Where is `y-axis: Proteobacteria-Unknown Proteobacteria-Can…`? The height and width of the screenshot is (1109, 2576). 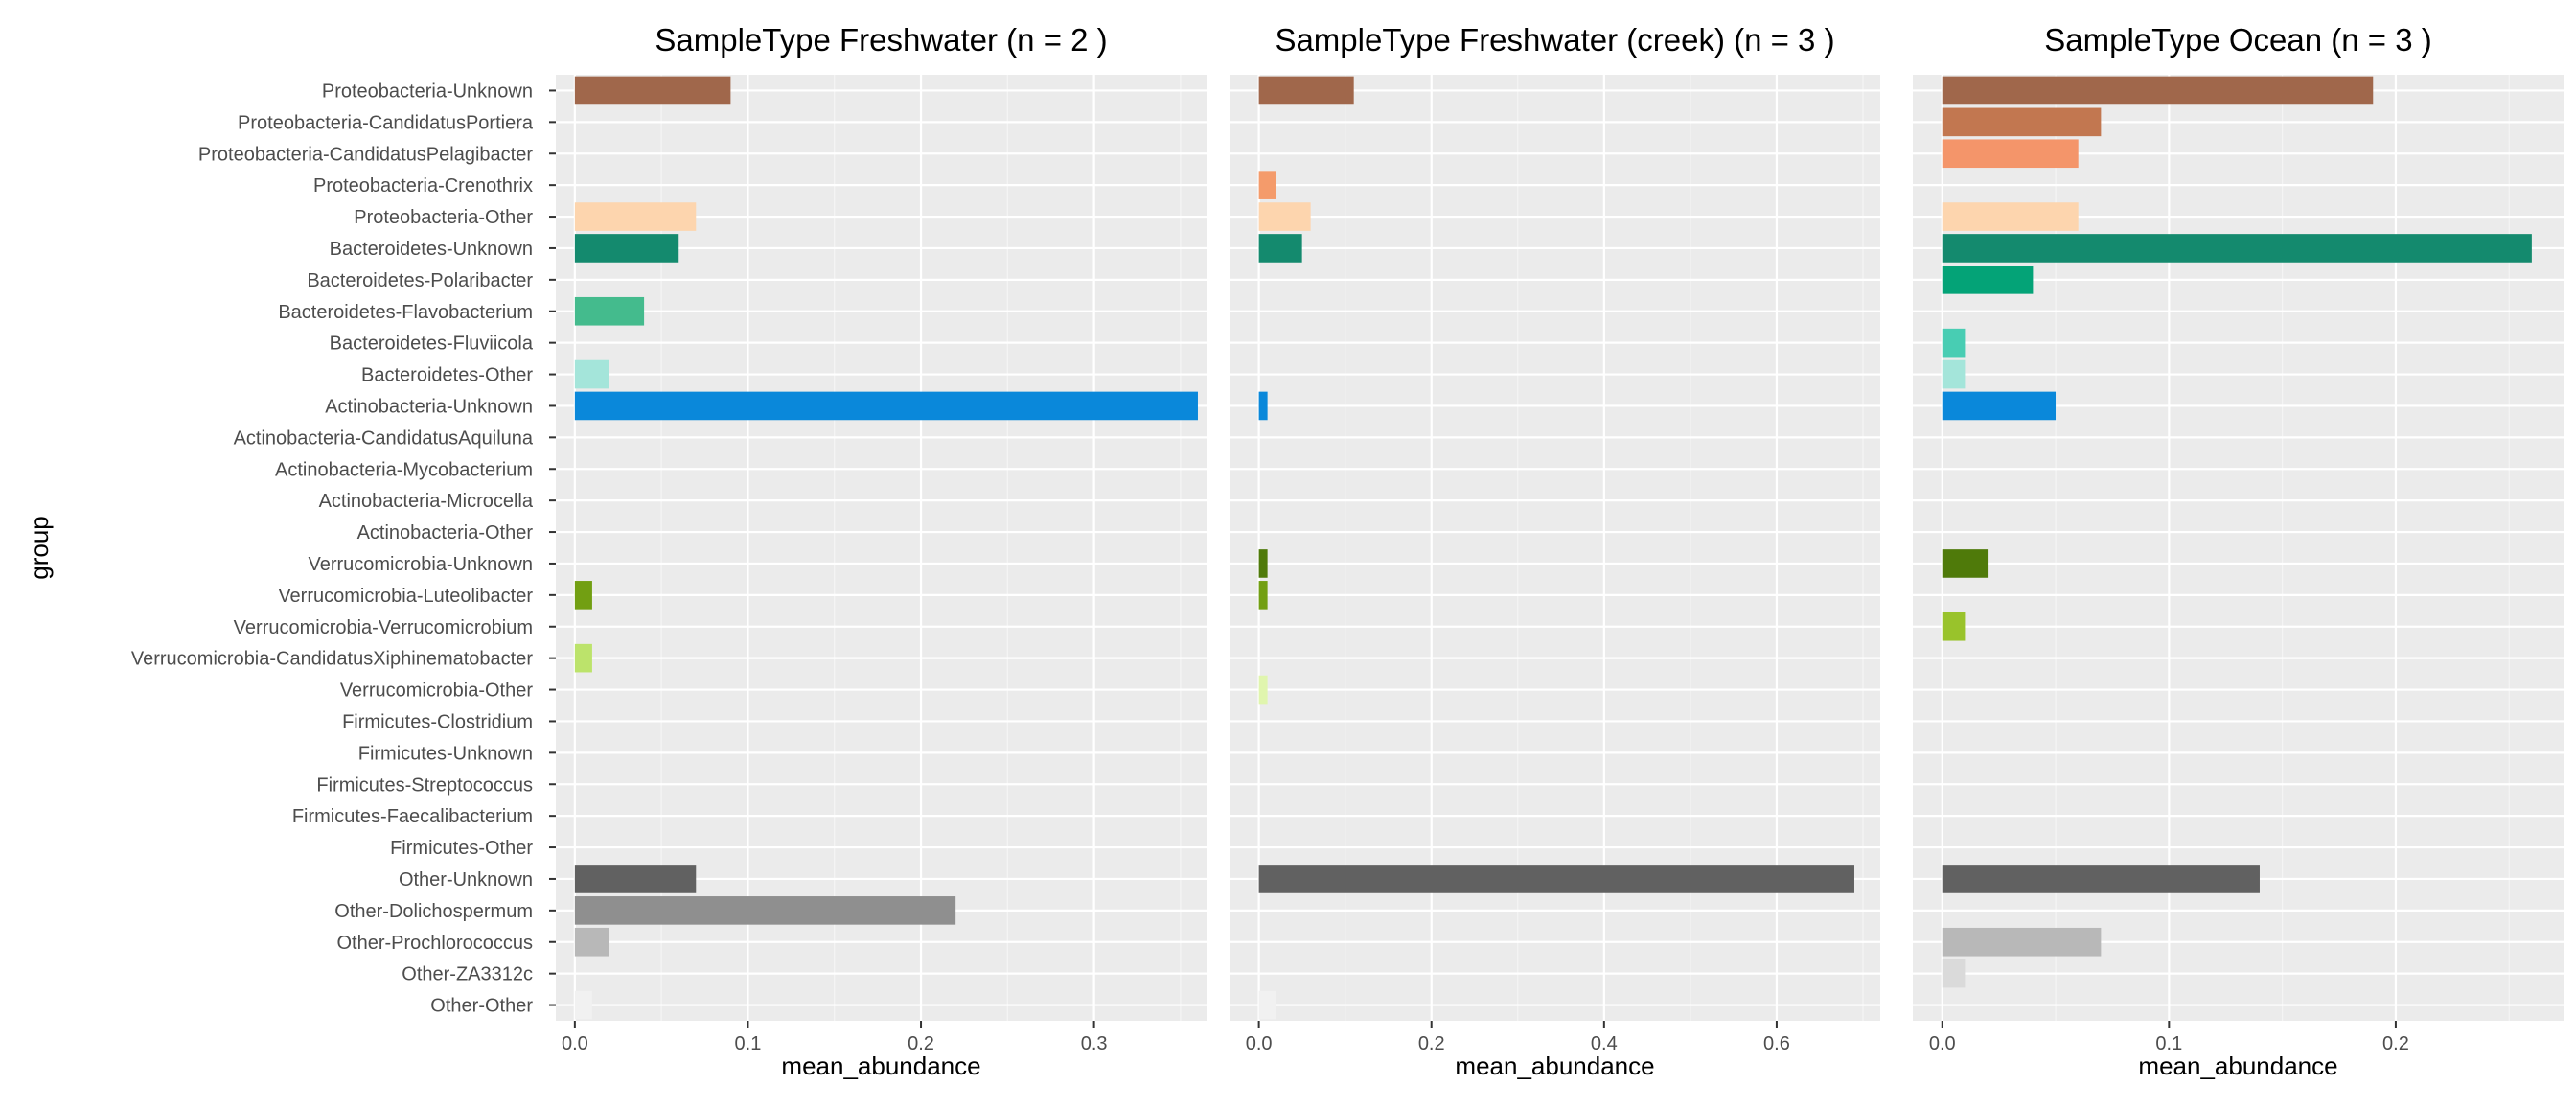 y-axis: Proteobacteria-Unknown Proteobacteria-Can… is located at coordinates (343, 549).